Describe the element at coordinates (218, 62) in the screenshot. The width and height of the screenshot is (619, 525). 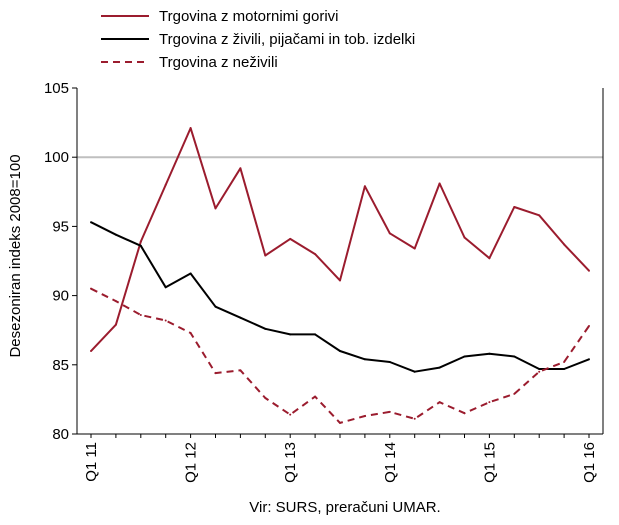
I see `legend-label-3: Trgovina z neživili` at that location.